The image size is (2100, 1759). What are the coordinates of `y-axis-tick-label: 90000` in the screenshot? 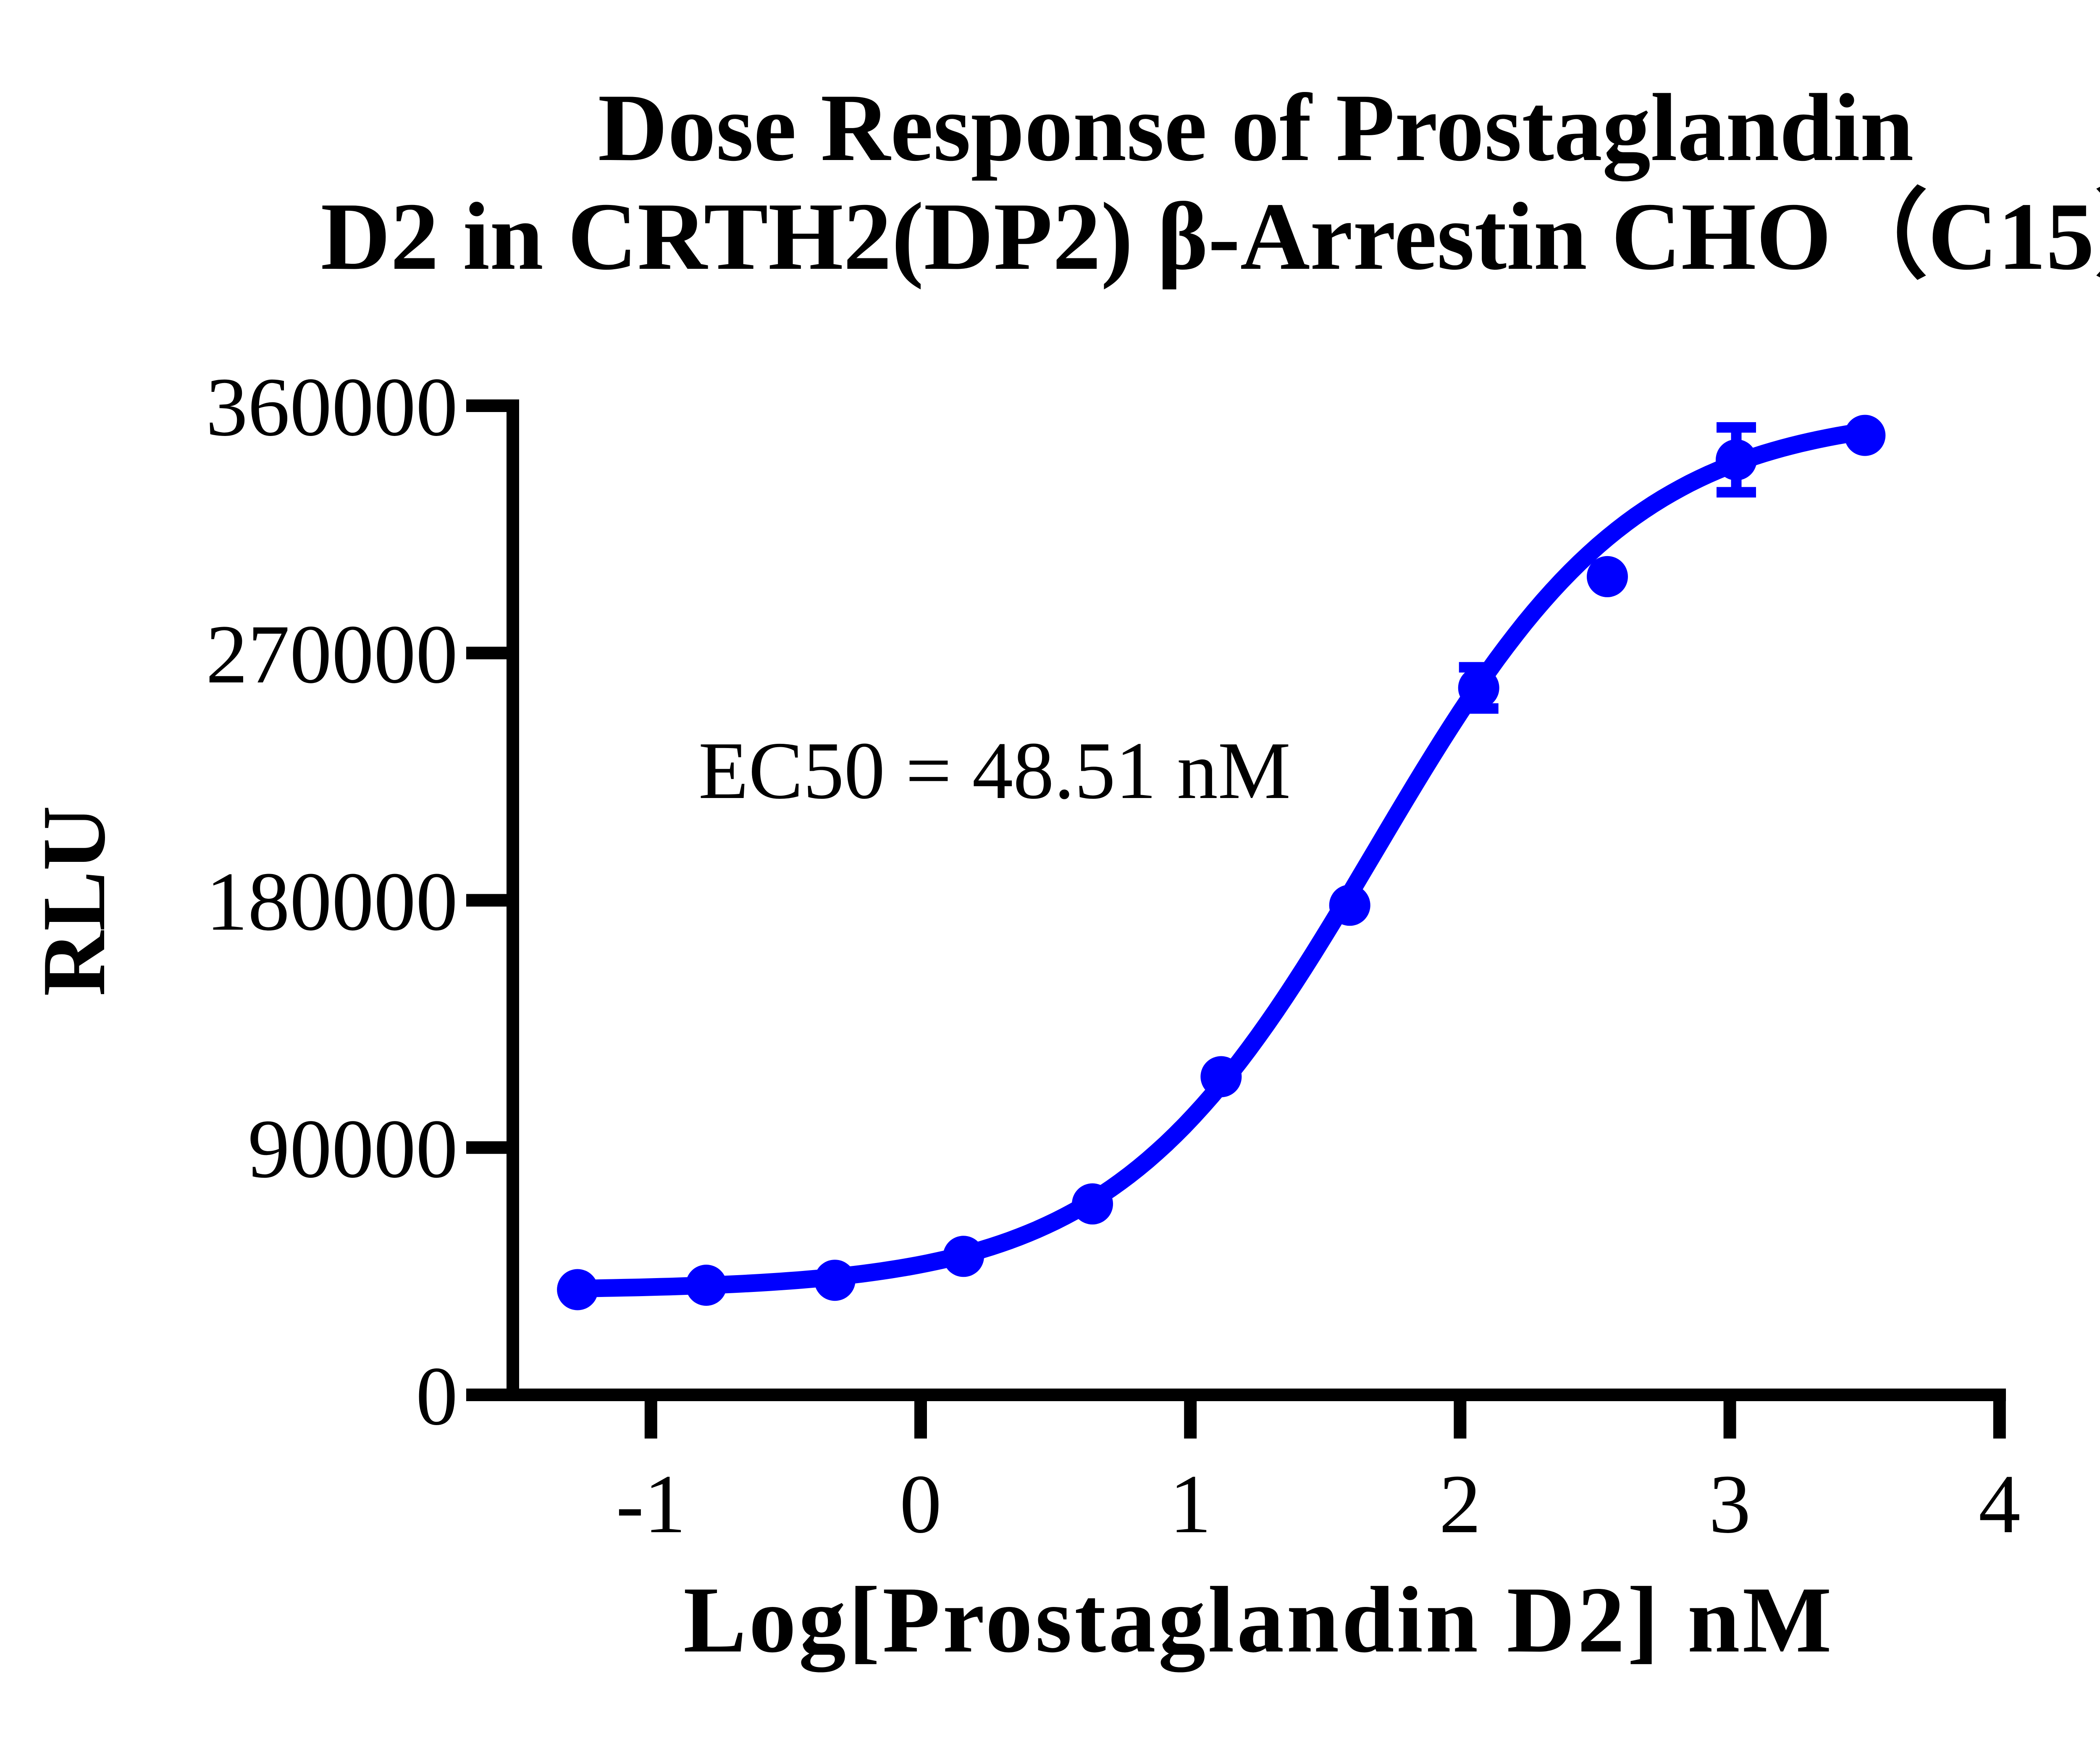 It's located at (353, 1149).